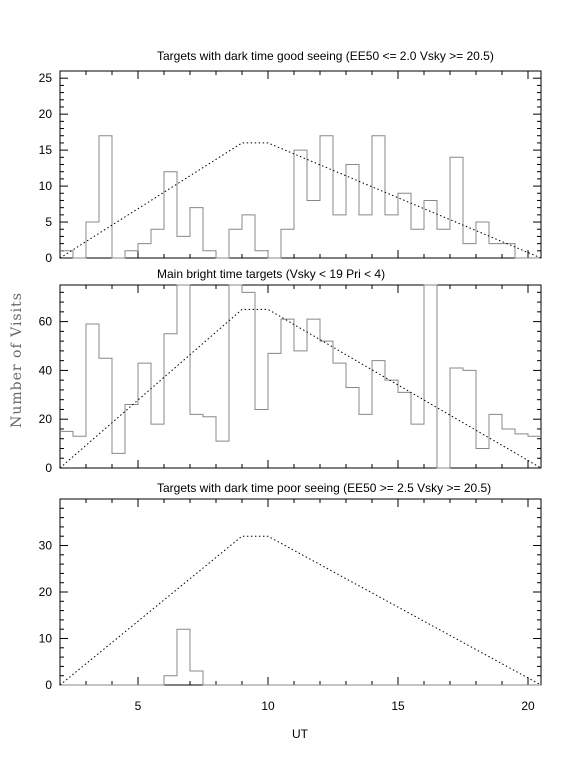  I want to click on x-axis-label: UT, so click(300, 734).